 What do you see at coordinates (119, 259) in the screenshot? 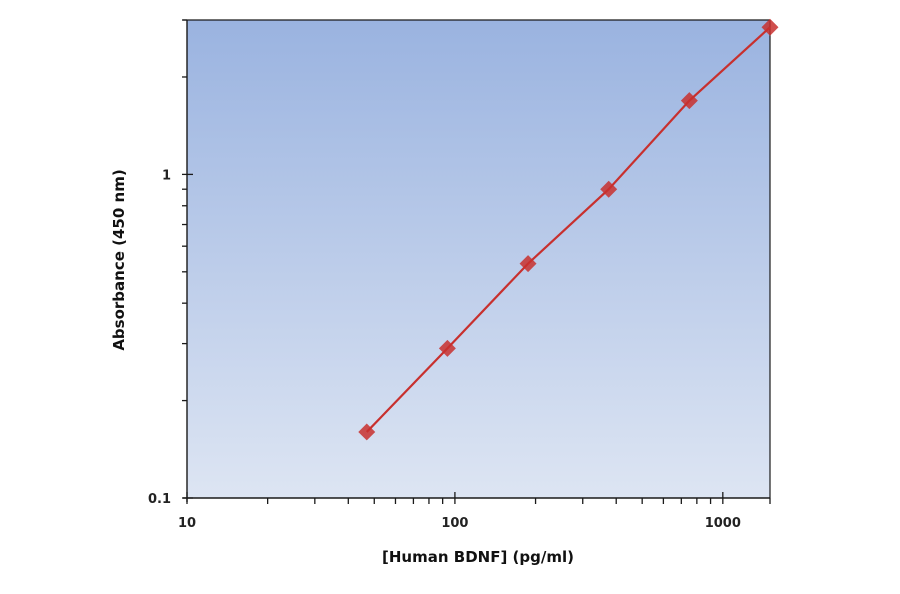
I see `y-axis-title: Absorbance (450 nm)` at bounding box center [119, 259].